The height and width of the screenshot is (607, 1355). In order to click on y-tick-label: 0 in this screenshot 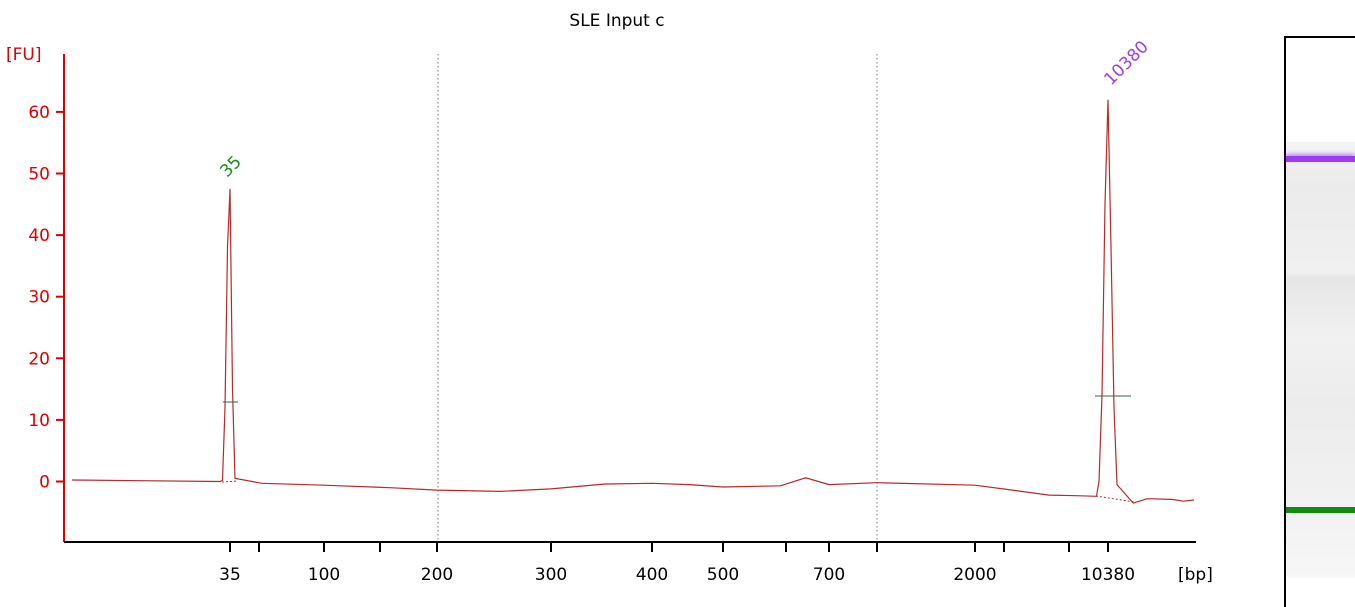, I will do `click(44, 483)`.